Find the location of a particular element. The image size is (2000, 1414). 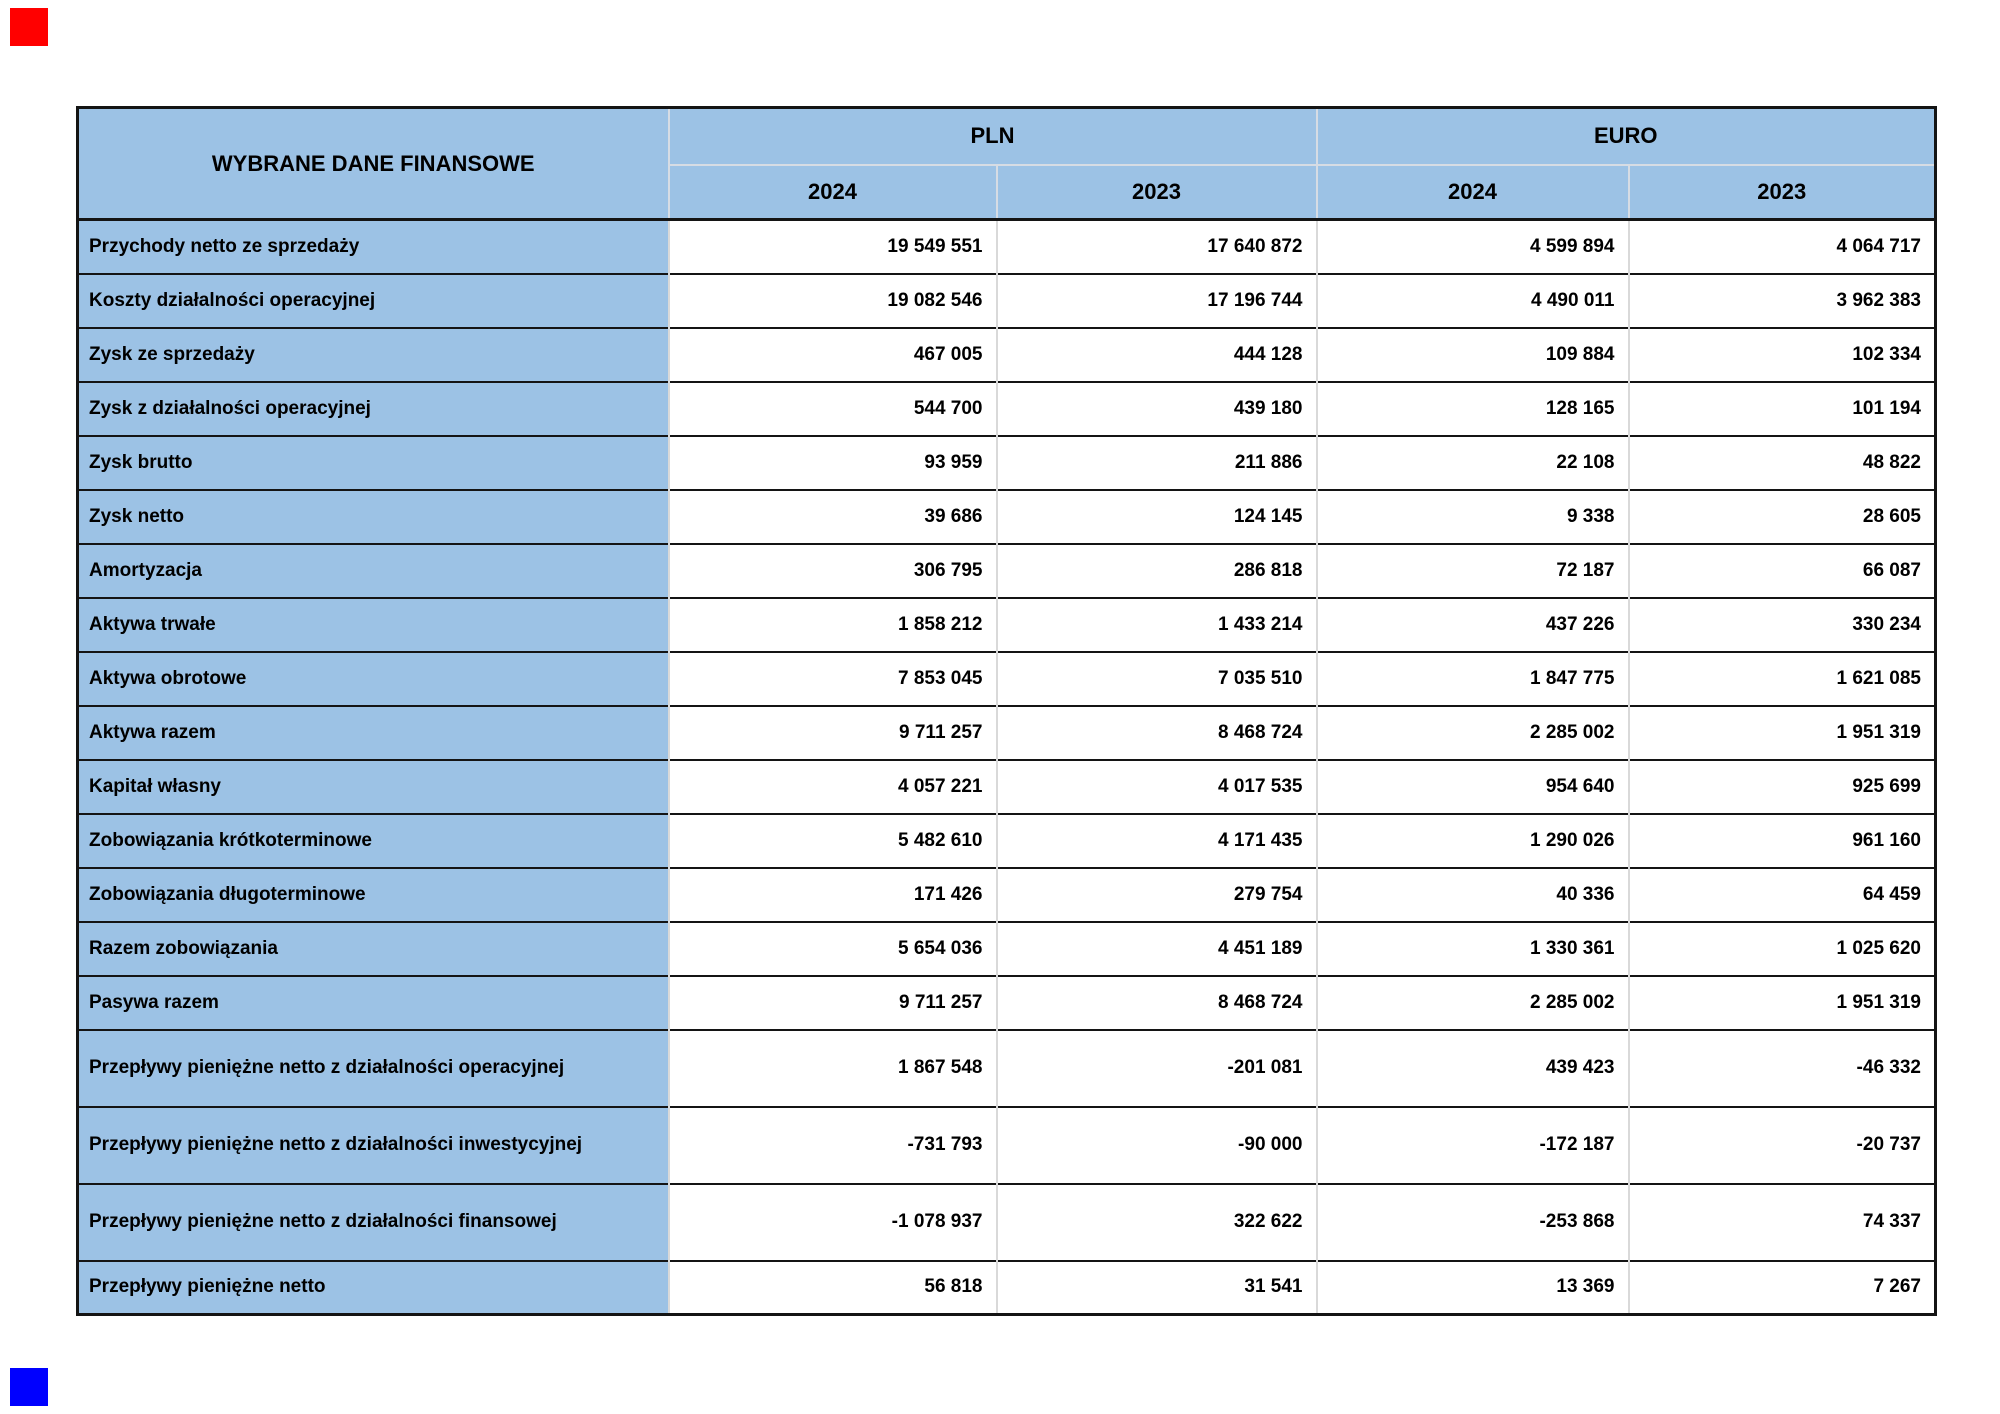

row-label: Pasywa razem is located at coordinates (373, 1002).